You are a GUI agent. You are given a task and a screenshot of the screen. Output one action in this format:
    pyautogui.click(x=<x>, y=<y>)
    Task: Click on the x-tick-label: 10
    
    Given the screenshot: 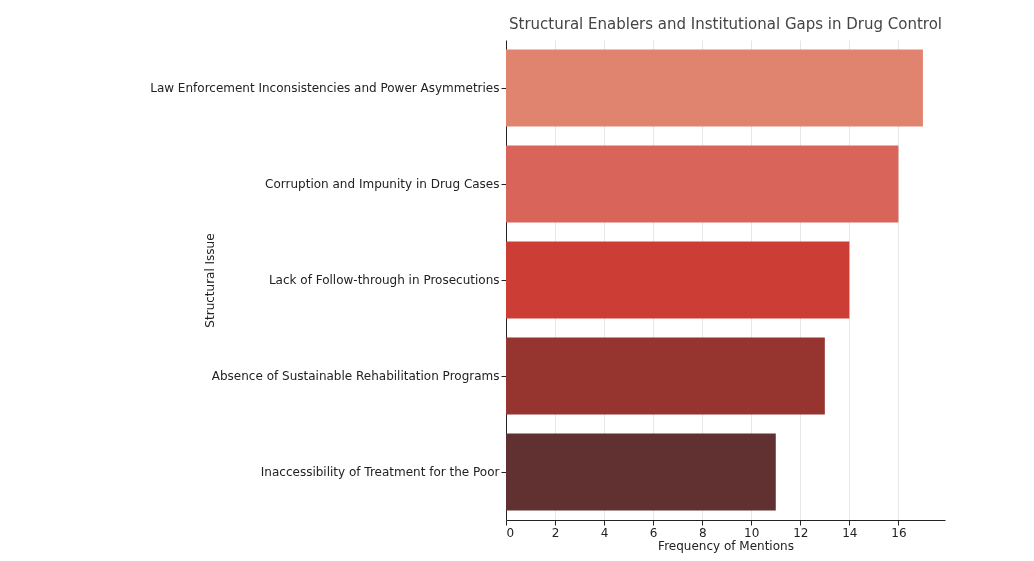 What is the action you would take?
    pyautogui.click(x=752, y=532)
    